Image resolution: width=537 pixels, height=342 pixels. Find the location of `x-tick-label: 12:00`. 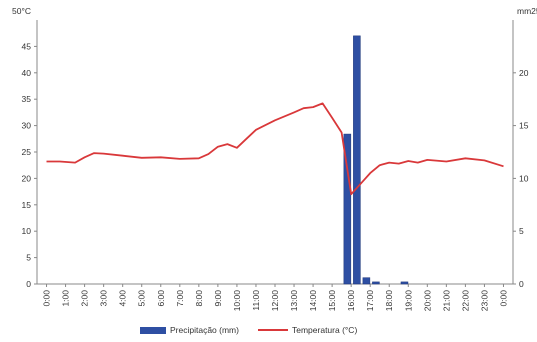

x-tick-label: 12:00 is located at coordinates (275, 301).